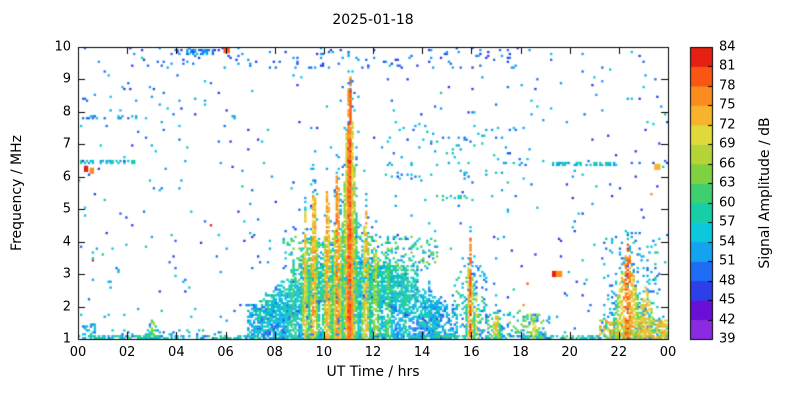  I want to click on colorbar-tick-label: 54, so click(727, 242).